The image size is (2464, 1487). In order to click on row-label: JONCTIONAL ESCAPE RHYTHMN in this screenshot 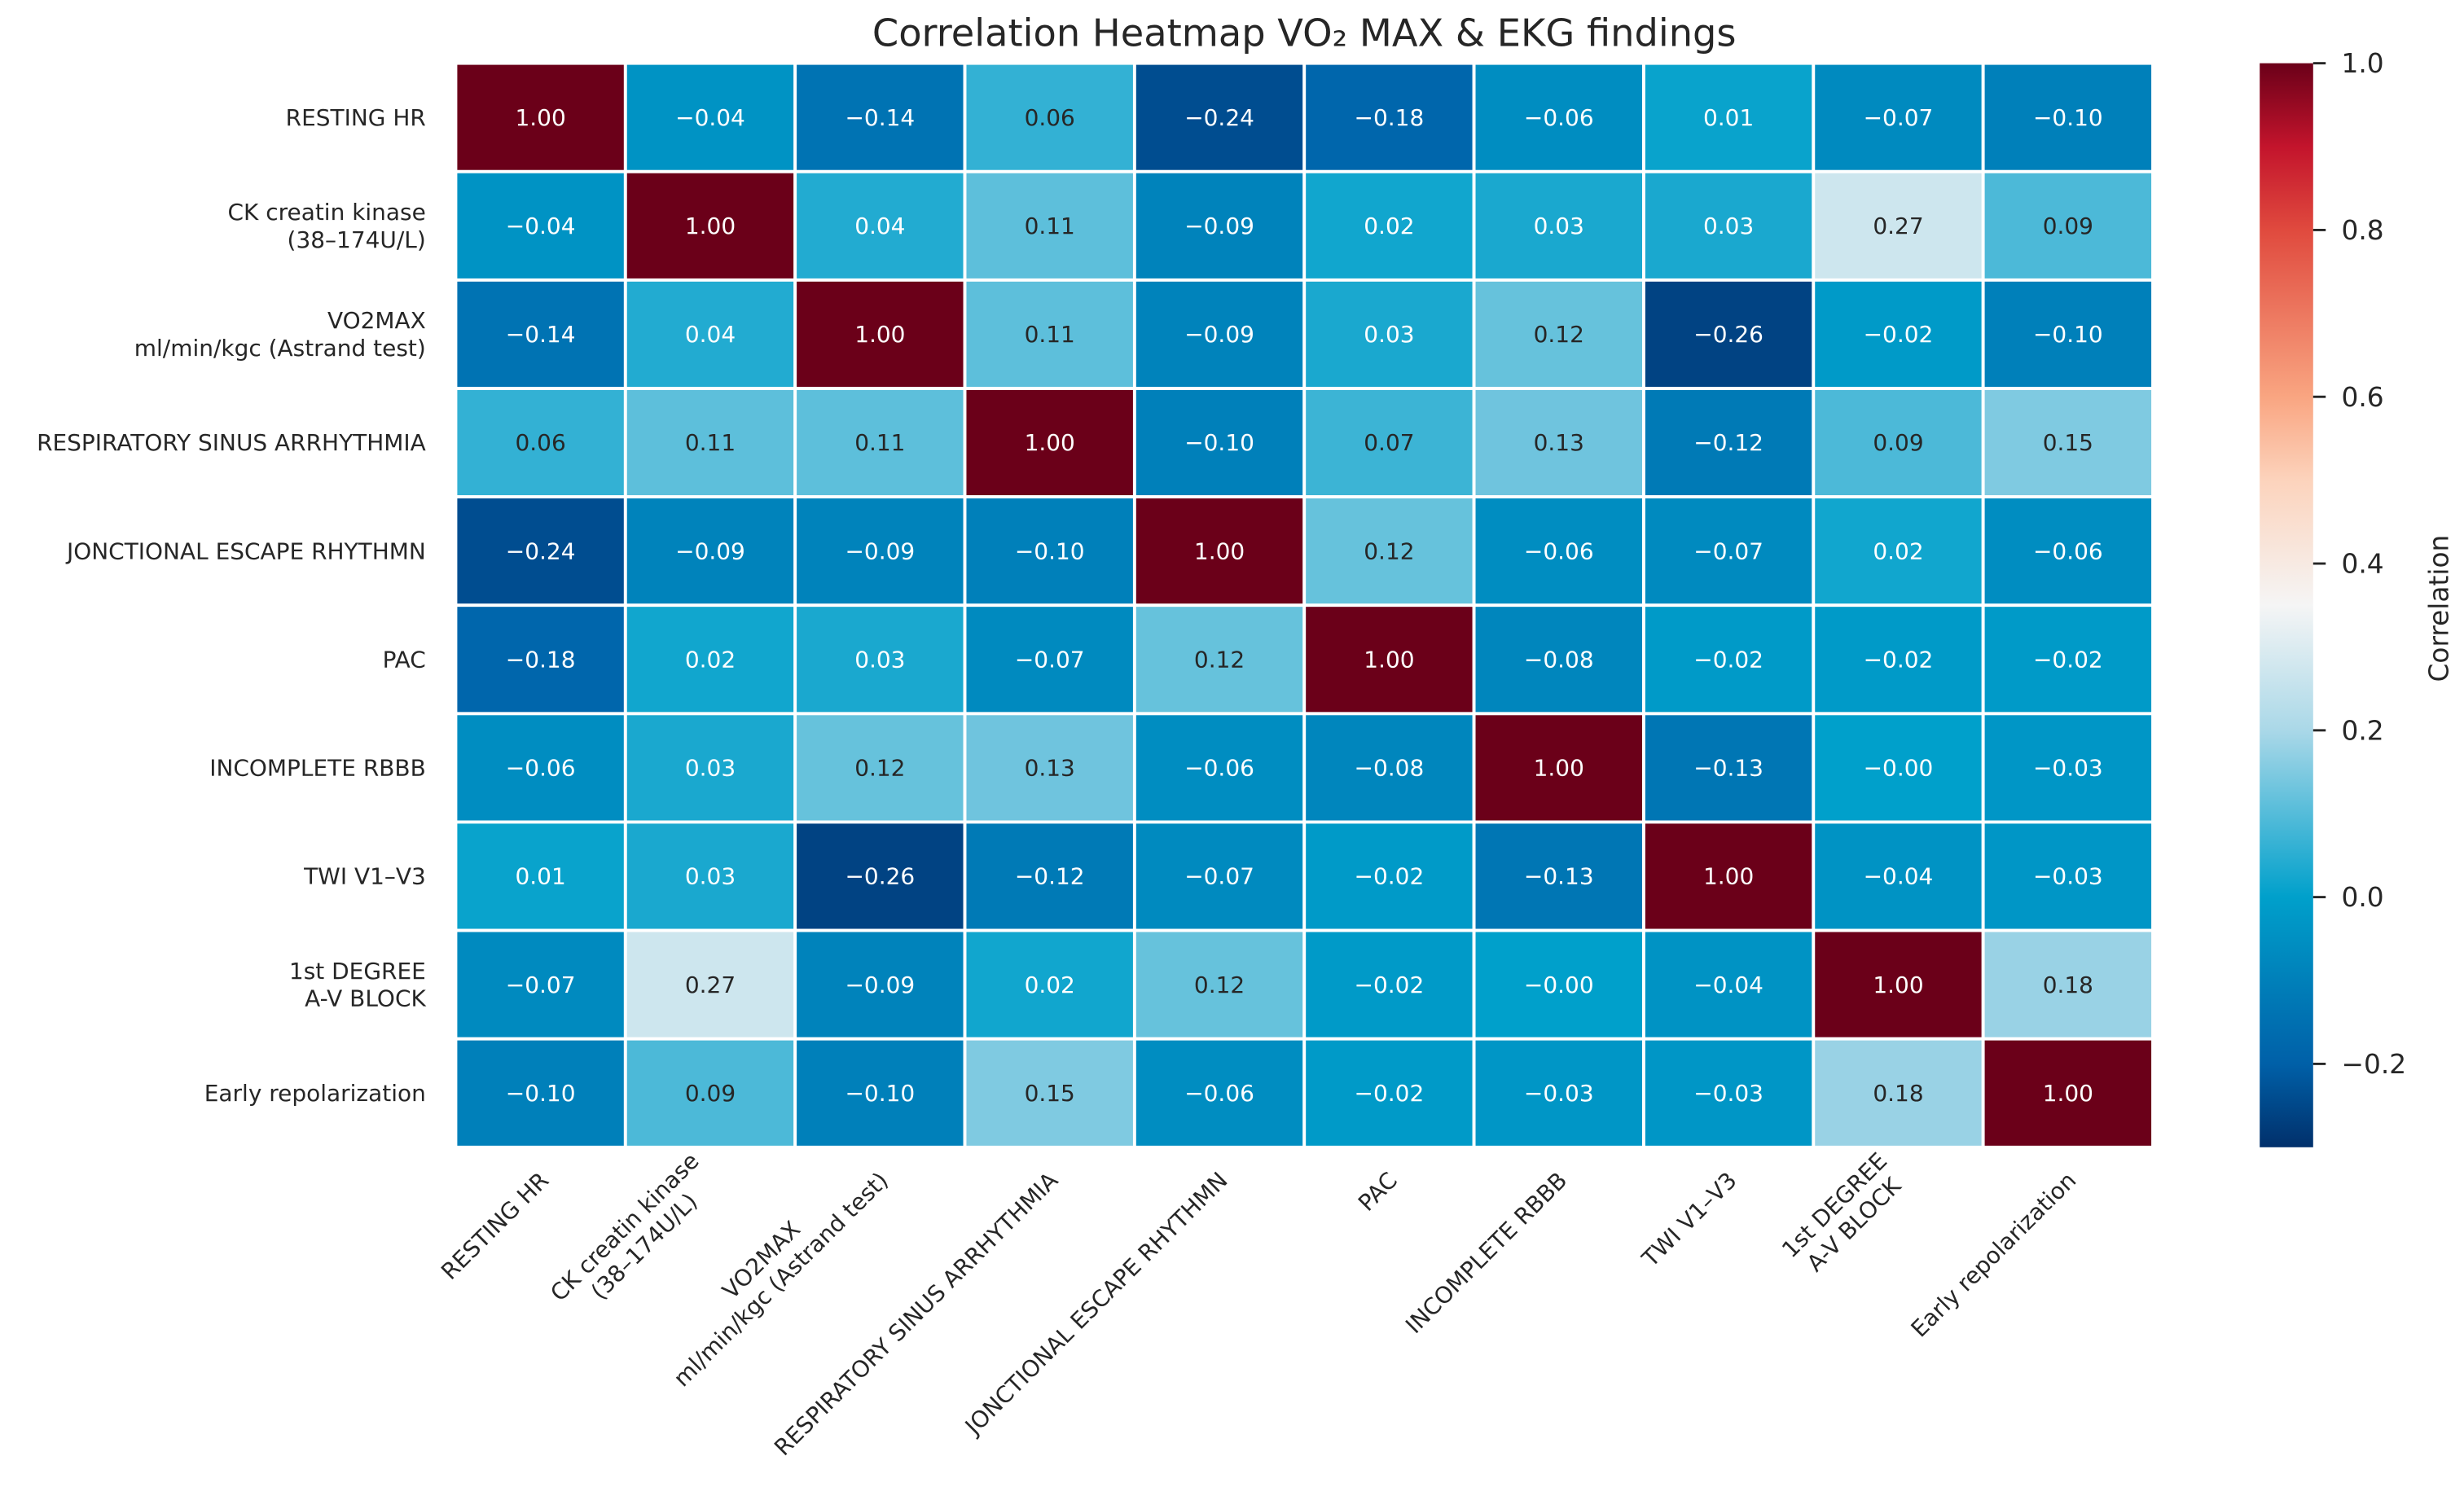, I will do `click(245, 550)`.